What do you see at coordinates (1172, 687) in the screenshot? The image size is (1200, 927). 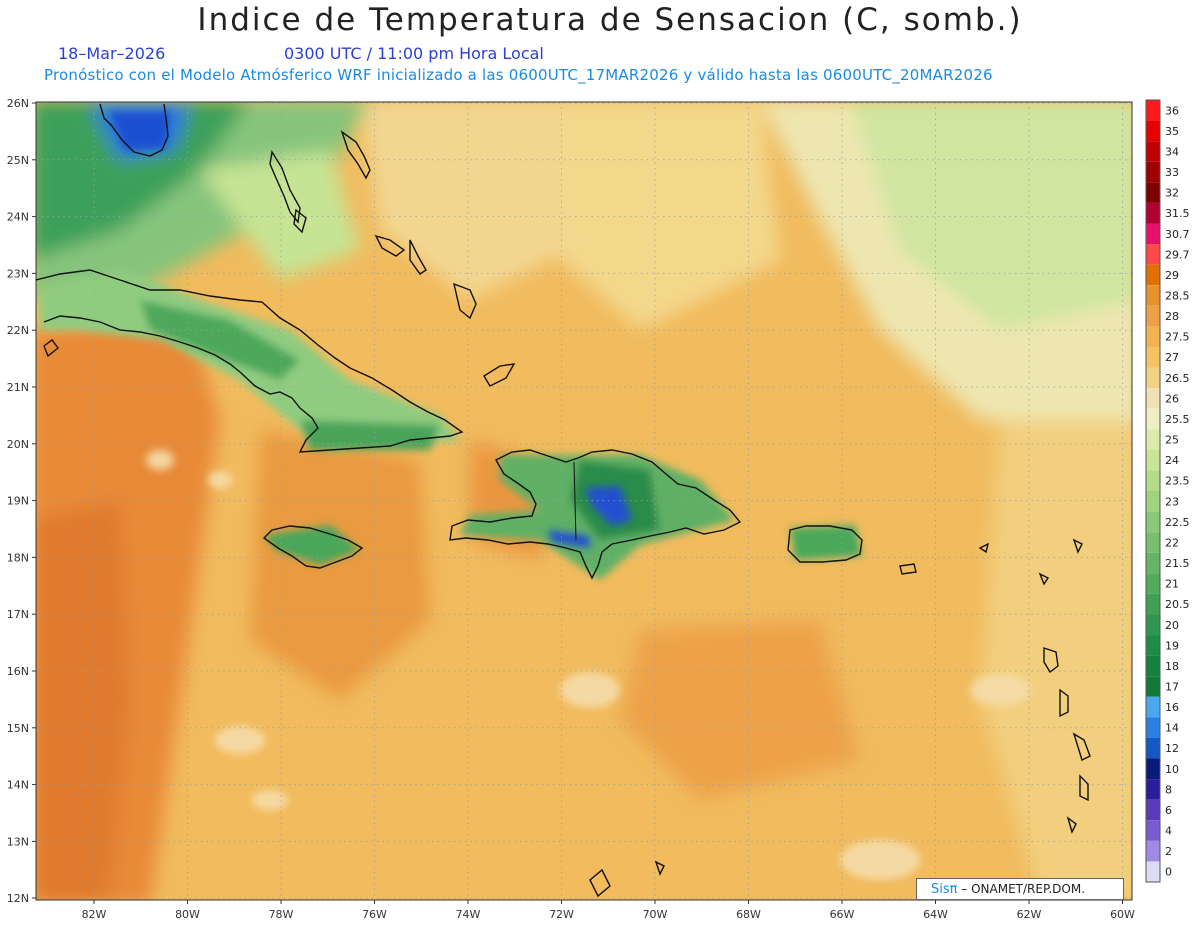 I see `colorbar-label: 17` at bounding box center [1172, 687].